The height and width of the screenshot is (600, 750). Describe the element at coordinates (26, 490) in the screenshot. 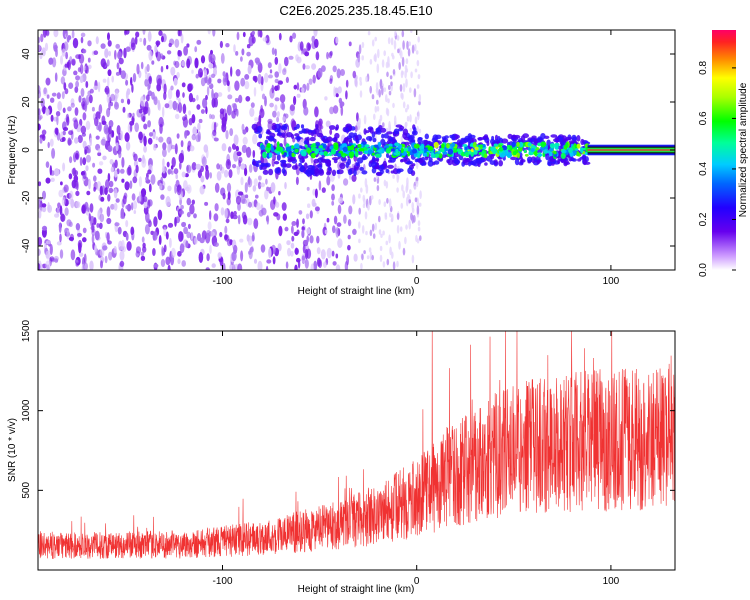

I see `snr-y-tick-label: 500` at that location.